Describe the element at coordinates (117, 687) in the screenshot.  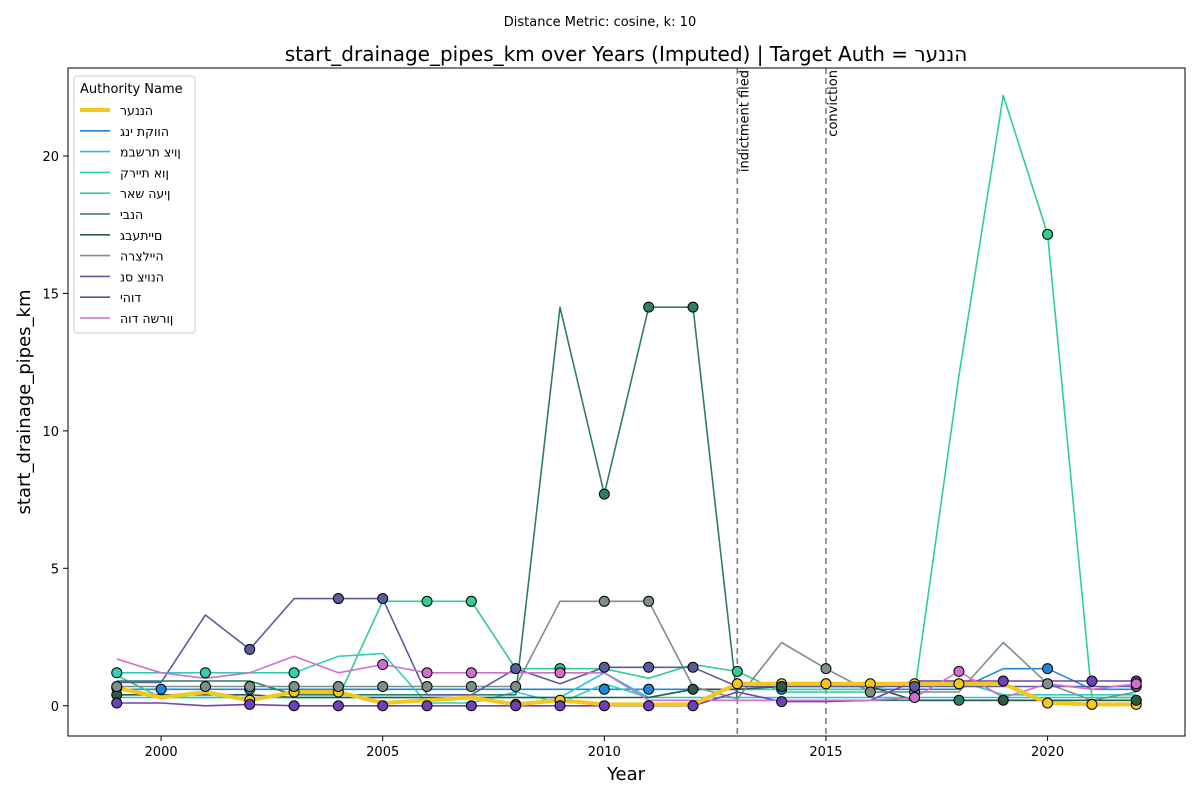
I see `series-8-marker-1999` at that location.